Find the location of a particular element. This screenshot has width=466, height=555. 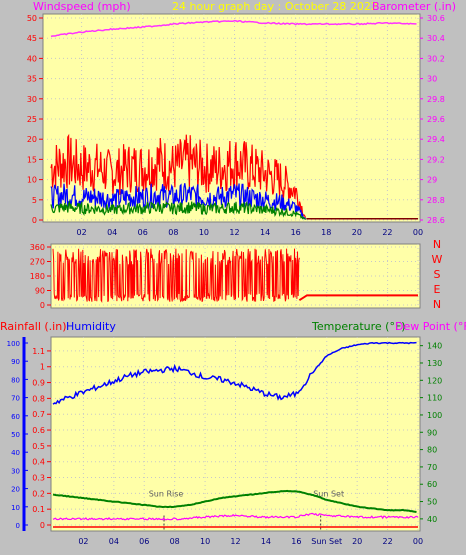

humidity-y-tick-label: 10 is located at coordinates (15, 508).